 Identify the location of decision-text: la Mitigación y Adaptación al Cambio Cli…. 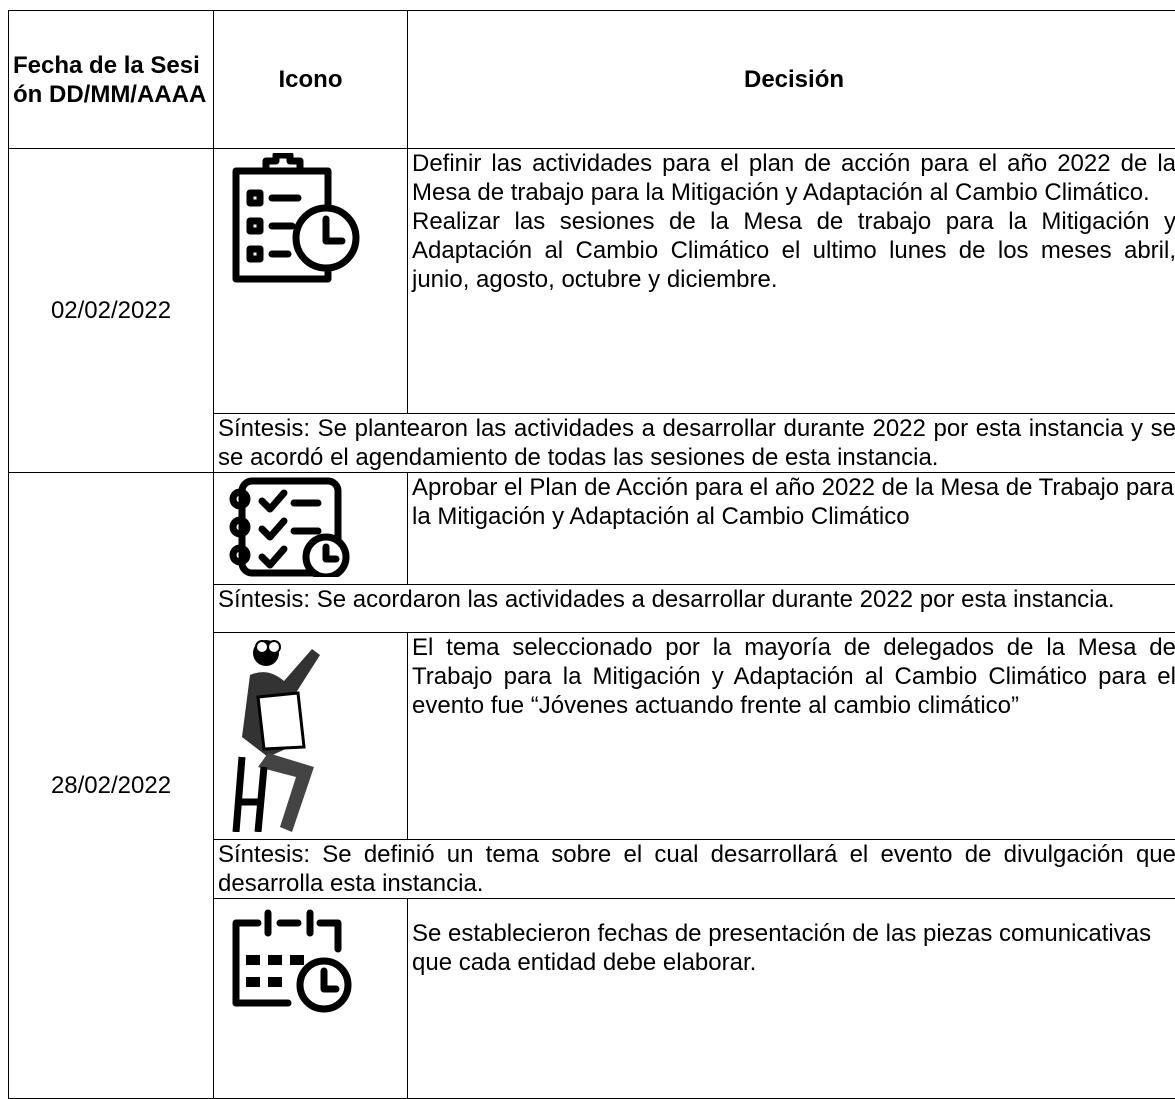
(793, 516).